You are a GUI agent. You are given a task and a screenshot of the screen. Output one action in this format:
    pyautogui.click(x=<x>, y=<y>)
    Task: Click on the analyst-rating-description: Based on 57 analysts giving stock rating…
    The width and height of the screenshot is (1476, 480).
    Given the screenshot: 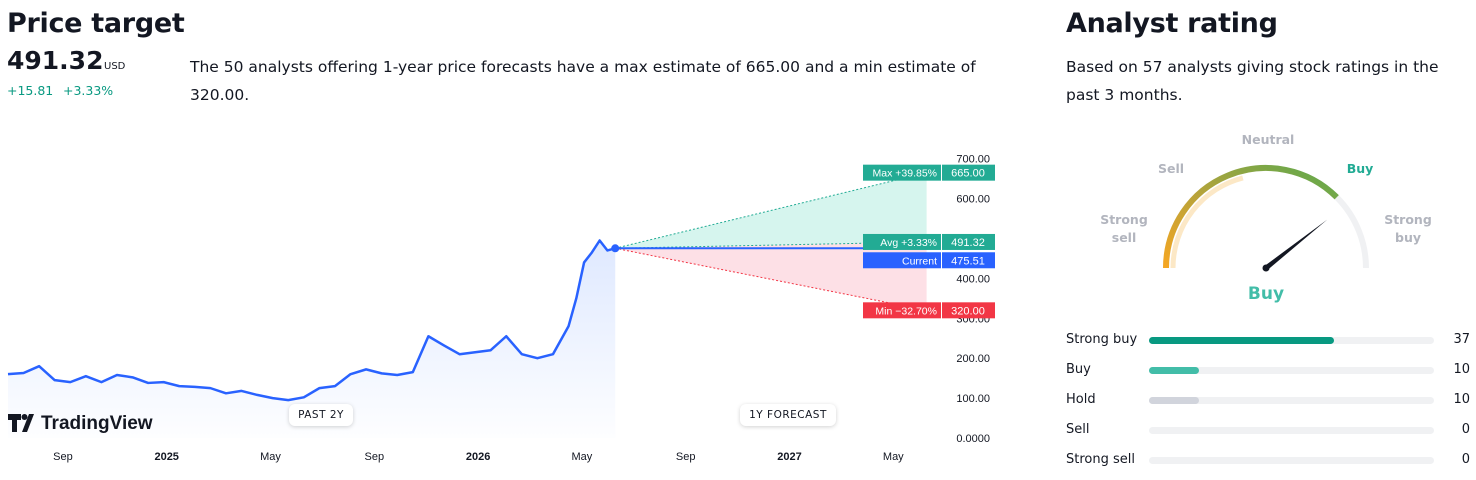 What is the action you would take?
    pyautogui.click(x=1252, y=81)
    